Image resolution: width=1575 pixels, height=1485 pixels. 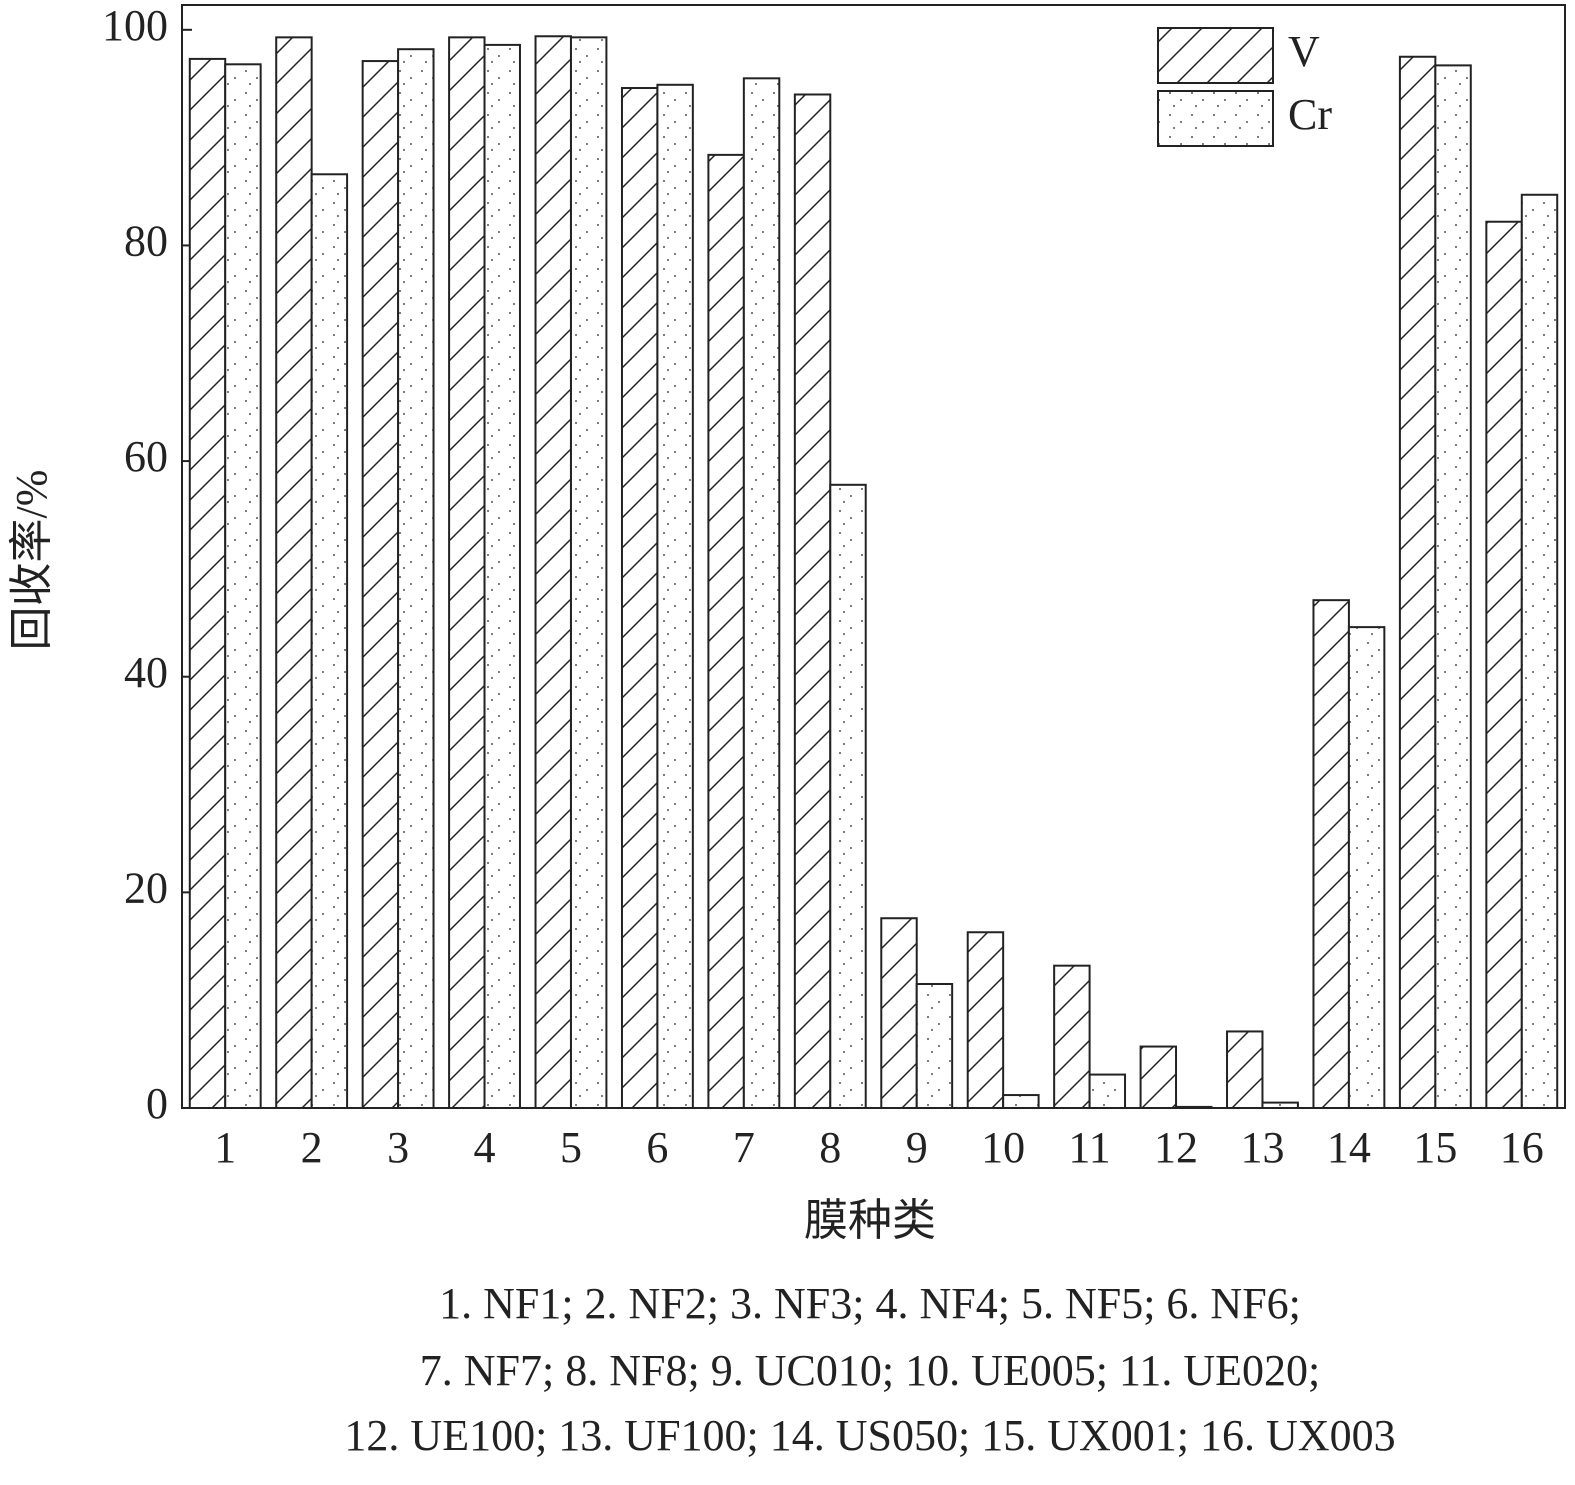 I want to click on y-tick-label: 0, so click(x=157, y=1103).